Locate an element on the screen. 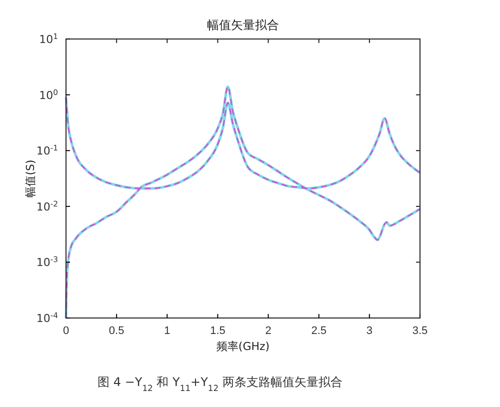 This screenshot has width=500, height=407. x-tick-label: 3 is located at coordinates (369, 330).